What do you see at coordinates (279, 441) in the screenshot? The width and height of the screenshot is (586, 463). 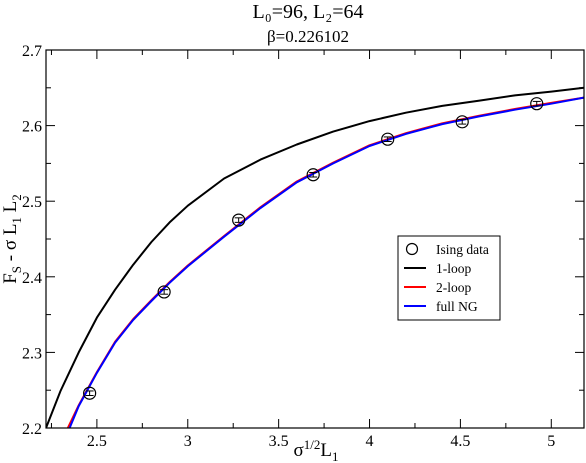 I see `x-tick-label: 3.5` at bounding box center [279, 441].